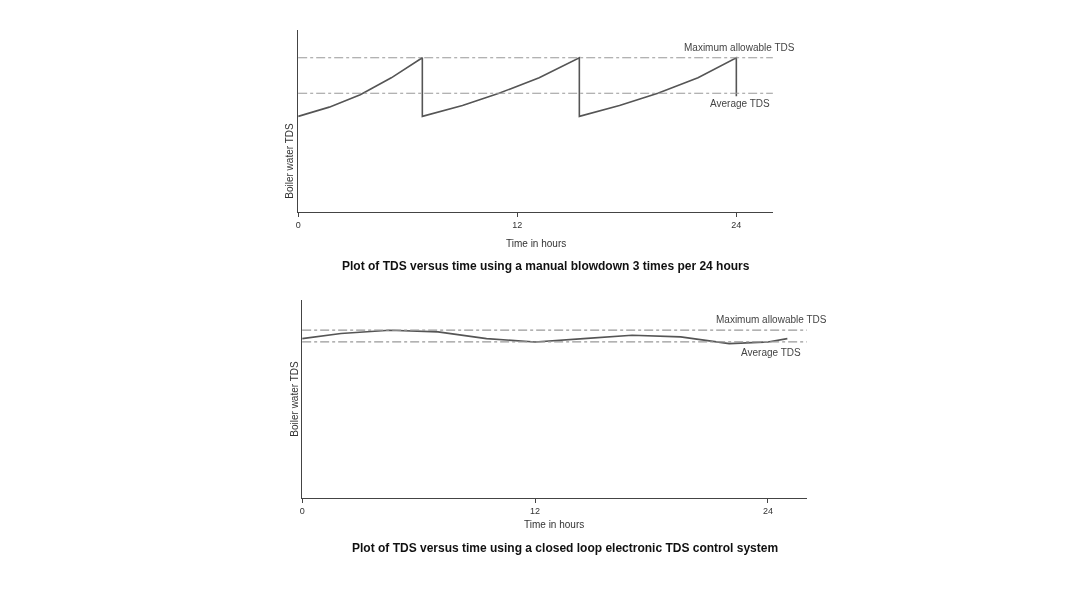 This screenshot has height=608, width=1080. Describe the element at coordinates (565, 548) in the screenshot. I see `text: Plot of TDS versus time using a closed loop electronic TDS control system` at that location.